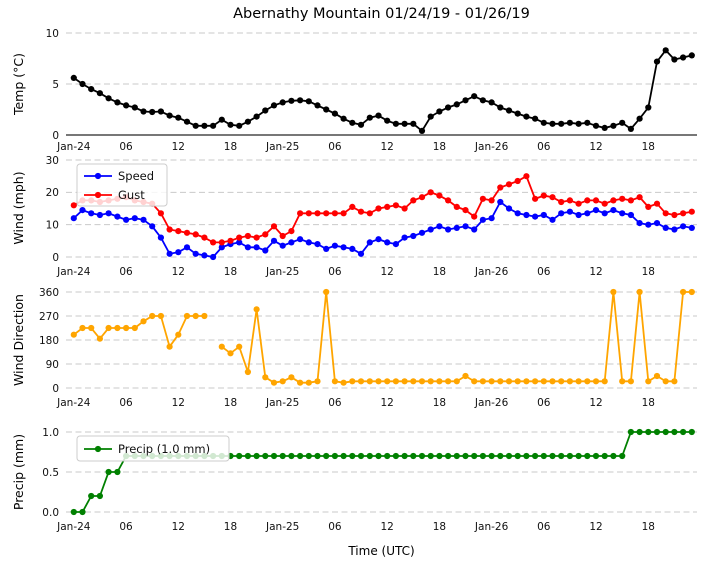 The height and width of the screenshot is (573, 704). What do you see at coordinates (382, 337) in the screenshot?
I see `direction-line` at bounding box center [382, 337].